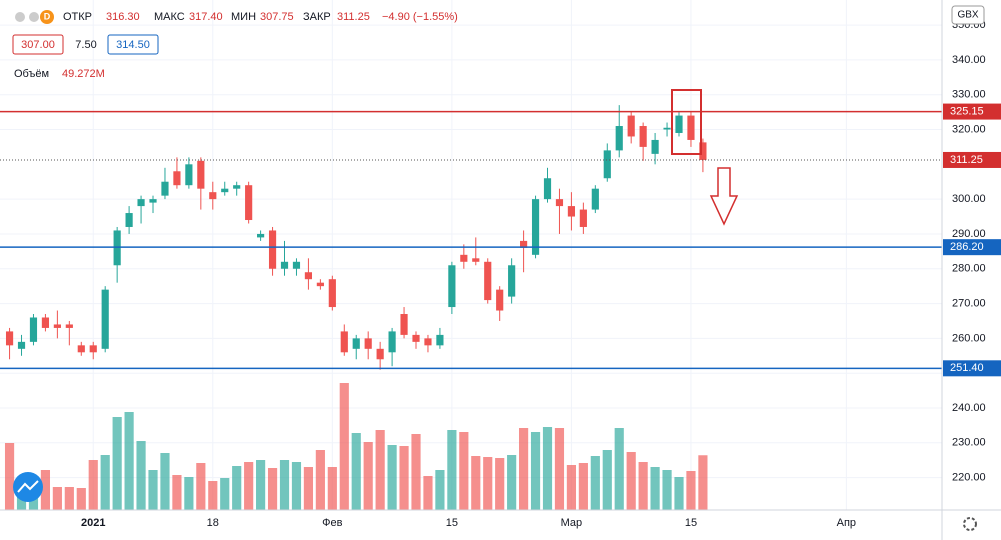  I want to click on label: ЗАКР, so click(317, 17).